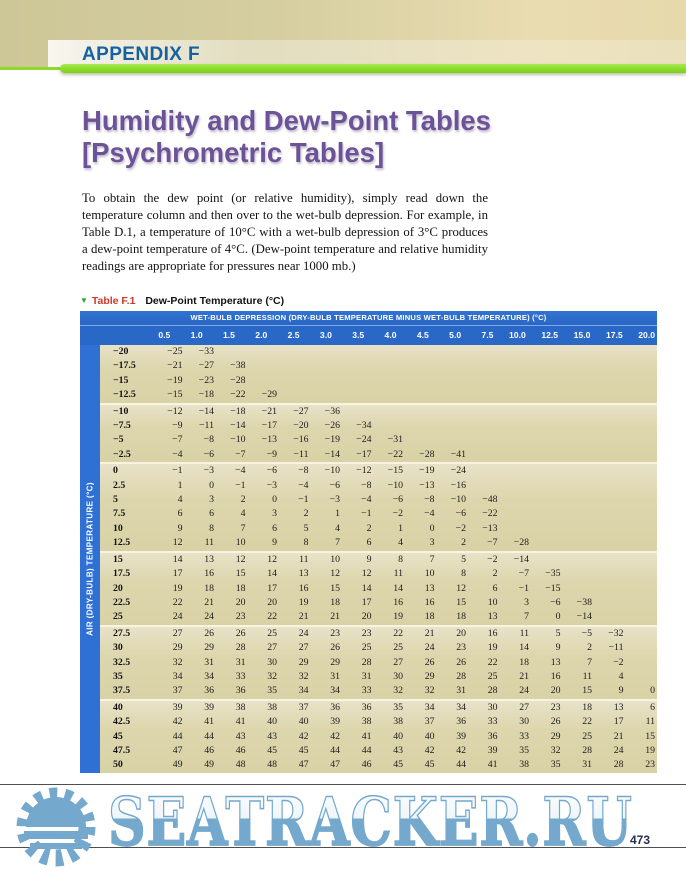 The width and height of the screenshot is (686, 877). I want to click on dew-point-cell: 11, so click(650, 722).